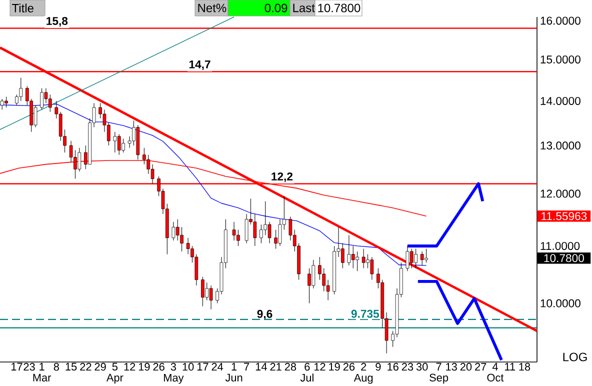 Image resolution: width=592 pixels, height=386 pixels. Describe the element at coordinates (560, 59) in the screenshot. I see `y-tick-label: 15.0000` at that location.